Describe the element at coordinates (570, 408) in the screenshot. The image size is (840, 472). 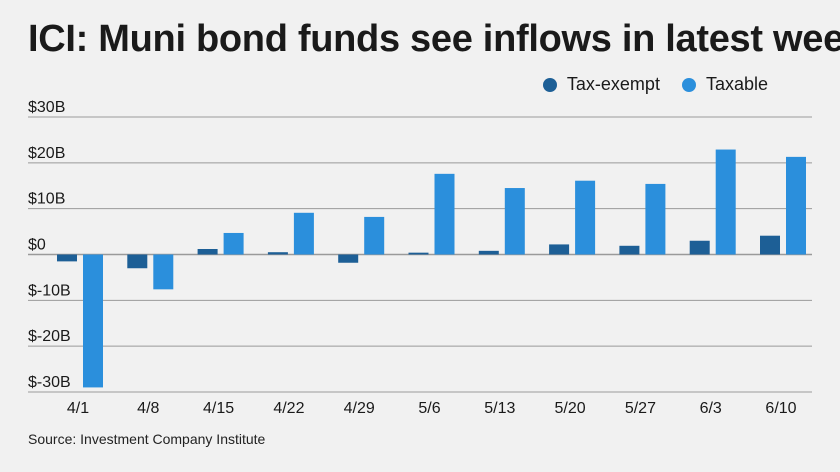
I see `x-tick-label: 5/20` at that location.